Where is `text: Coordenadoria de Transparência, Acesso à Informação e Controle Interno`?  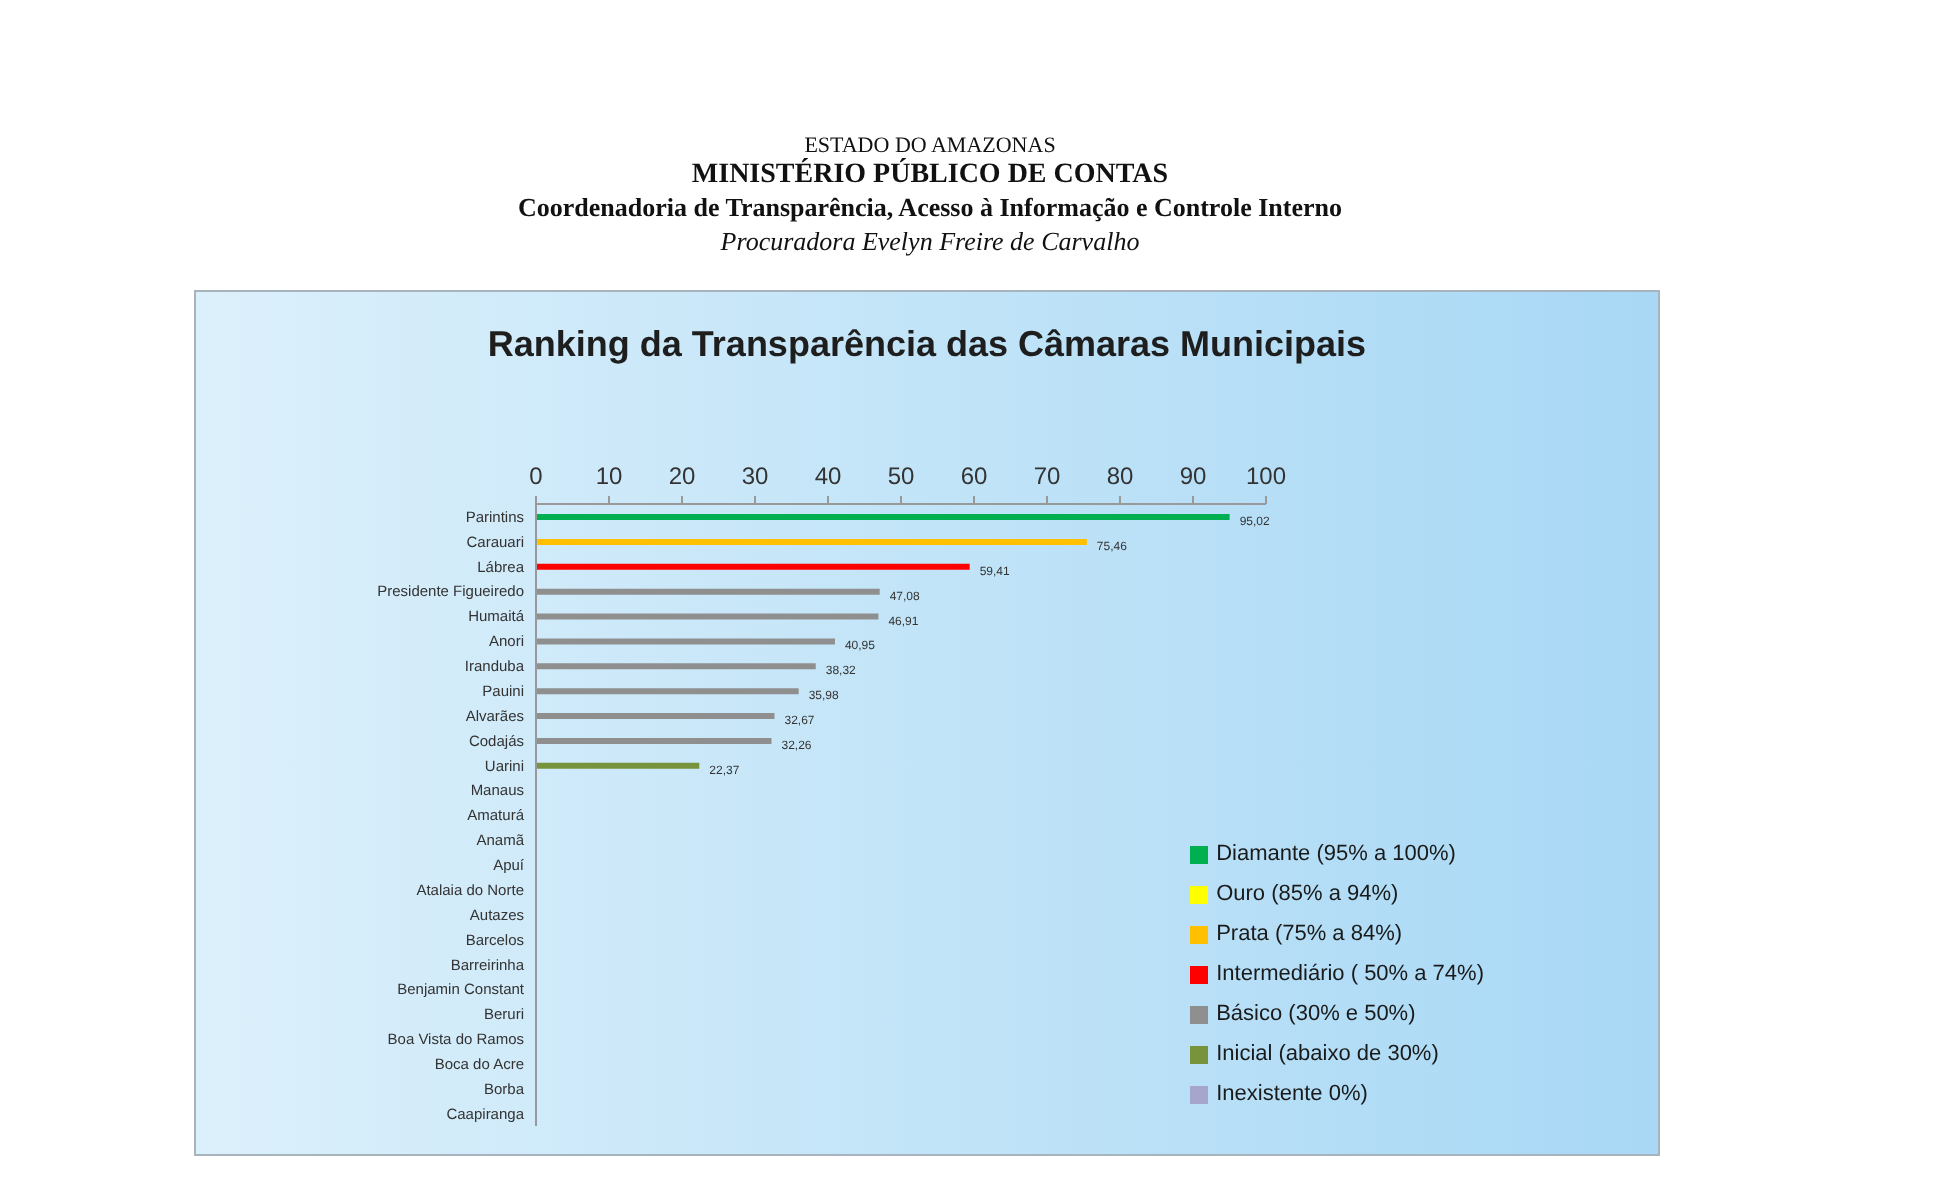 text: Coordenadoria de Transparência, Acesso à Informação e Controle Interno is located at coordinates (929, 208).